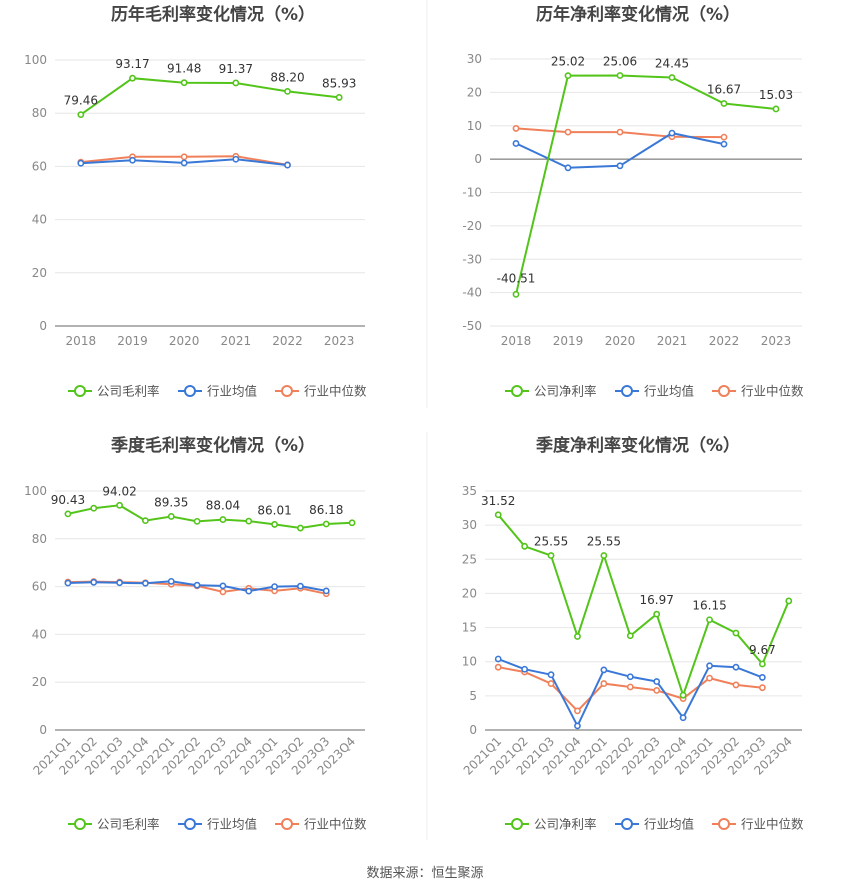  What do you see at coordinates (646, 184) in the screenshot?
I see `series-line` at bounding box center [646, 184].